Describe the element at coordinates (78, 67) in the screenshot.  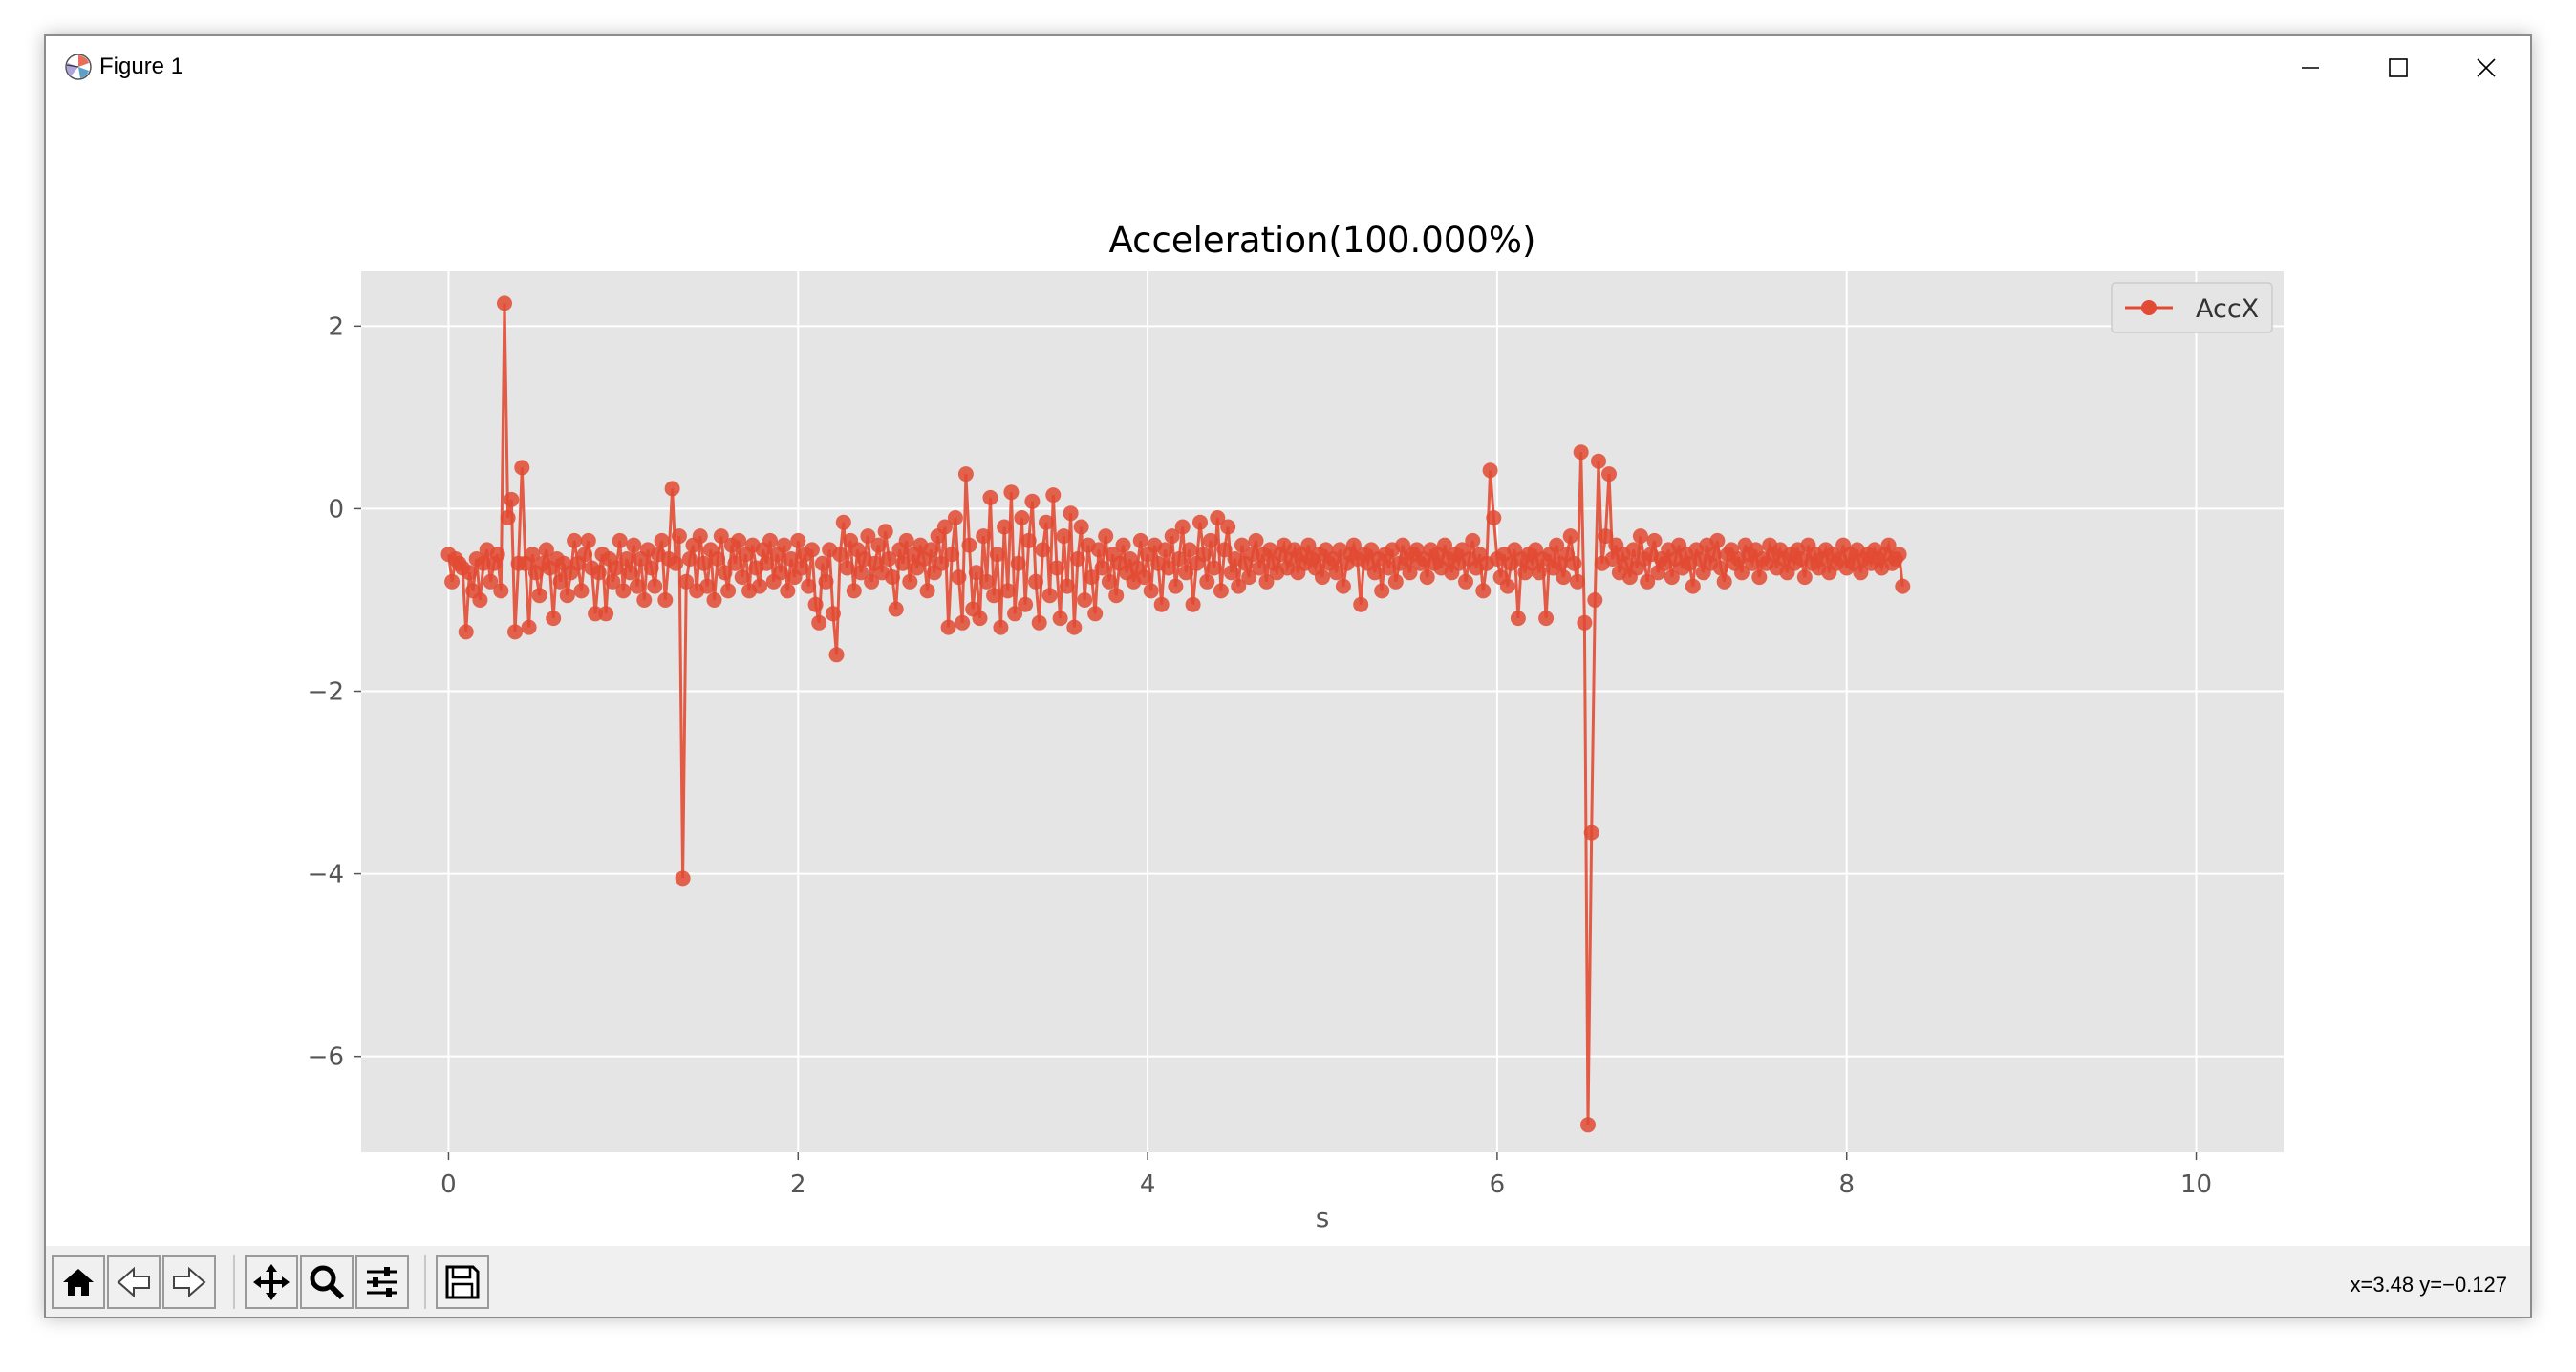
I see `matplotlib-icon` at that location.